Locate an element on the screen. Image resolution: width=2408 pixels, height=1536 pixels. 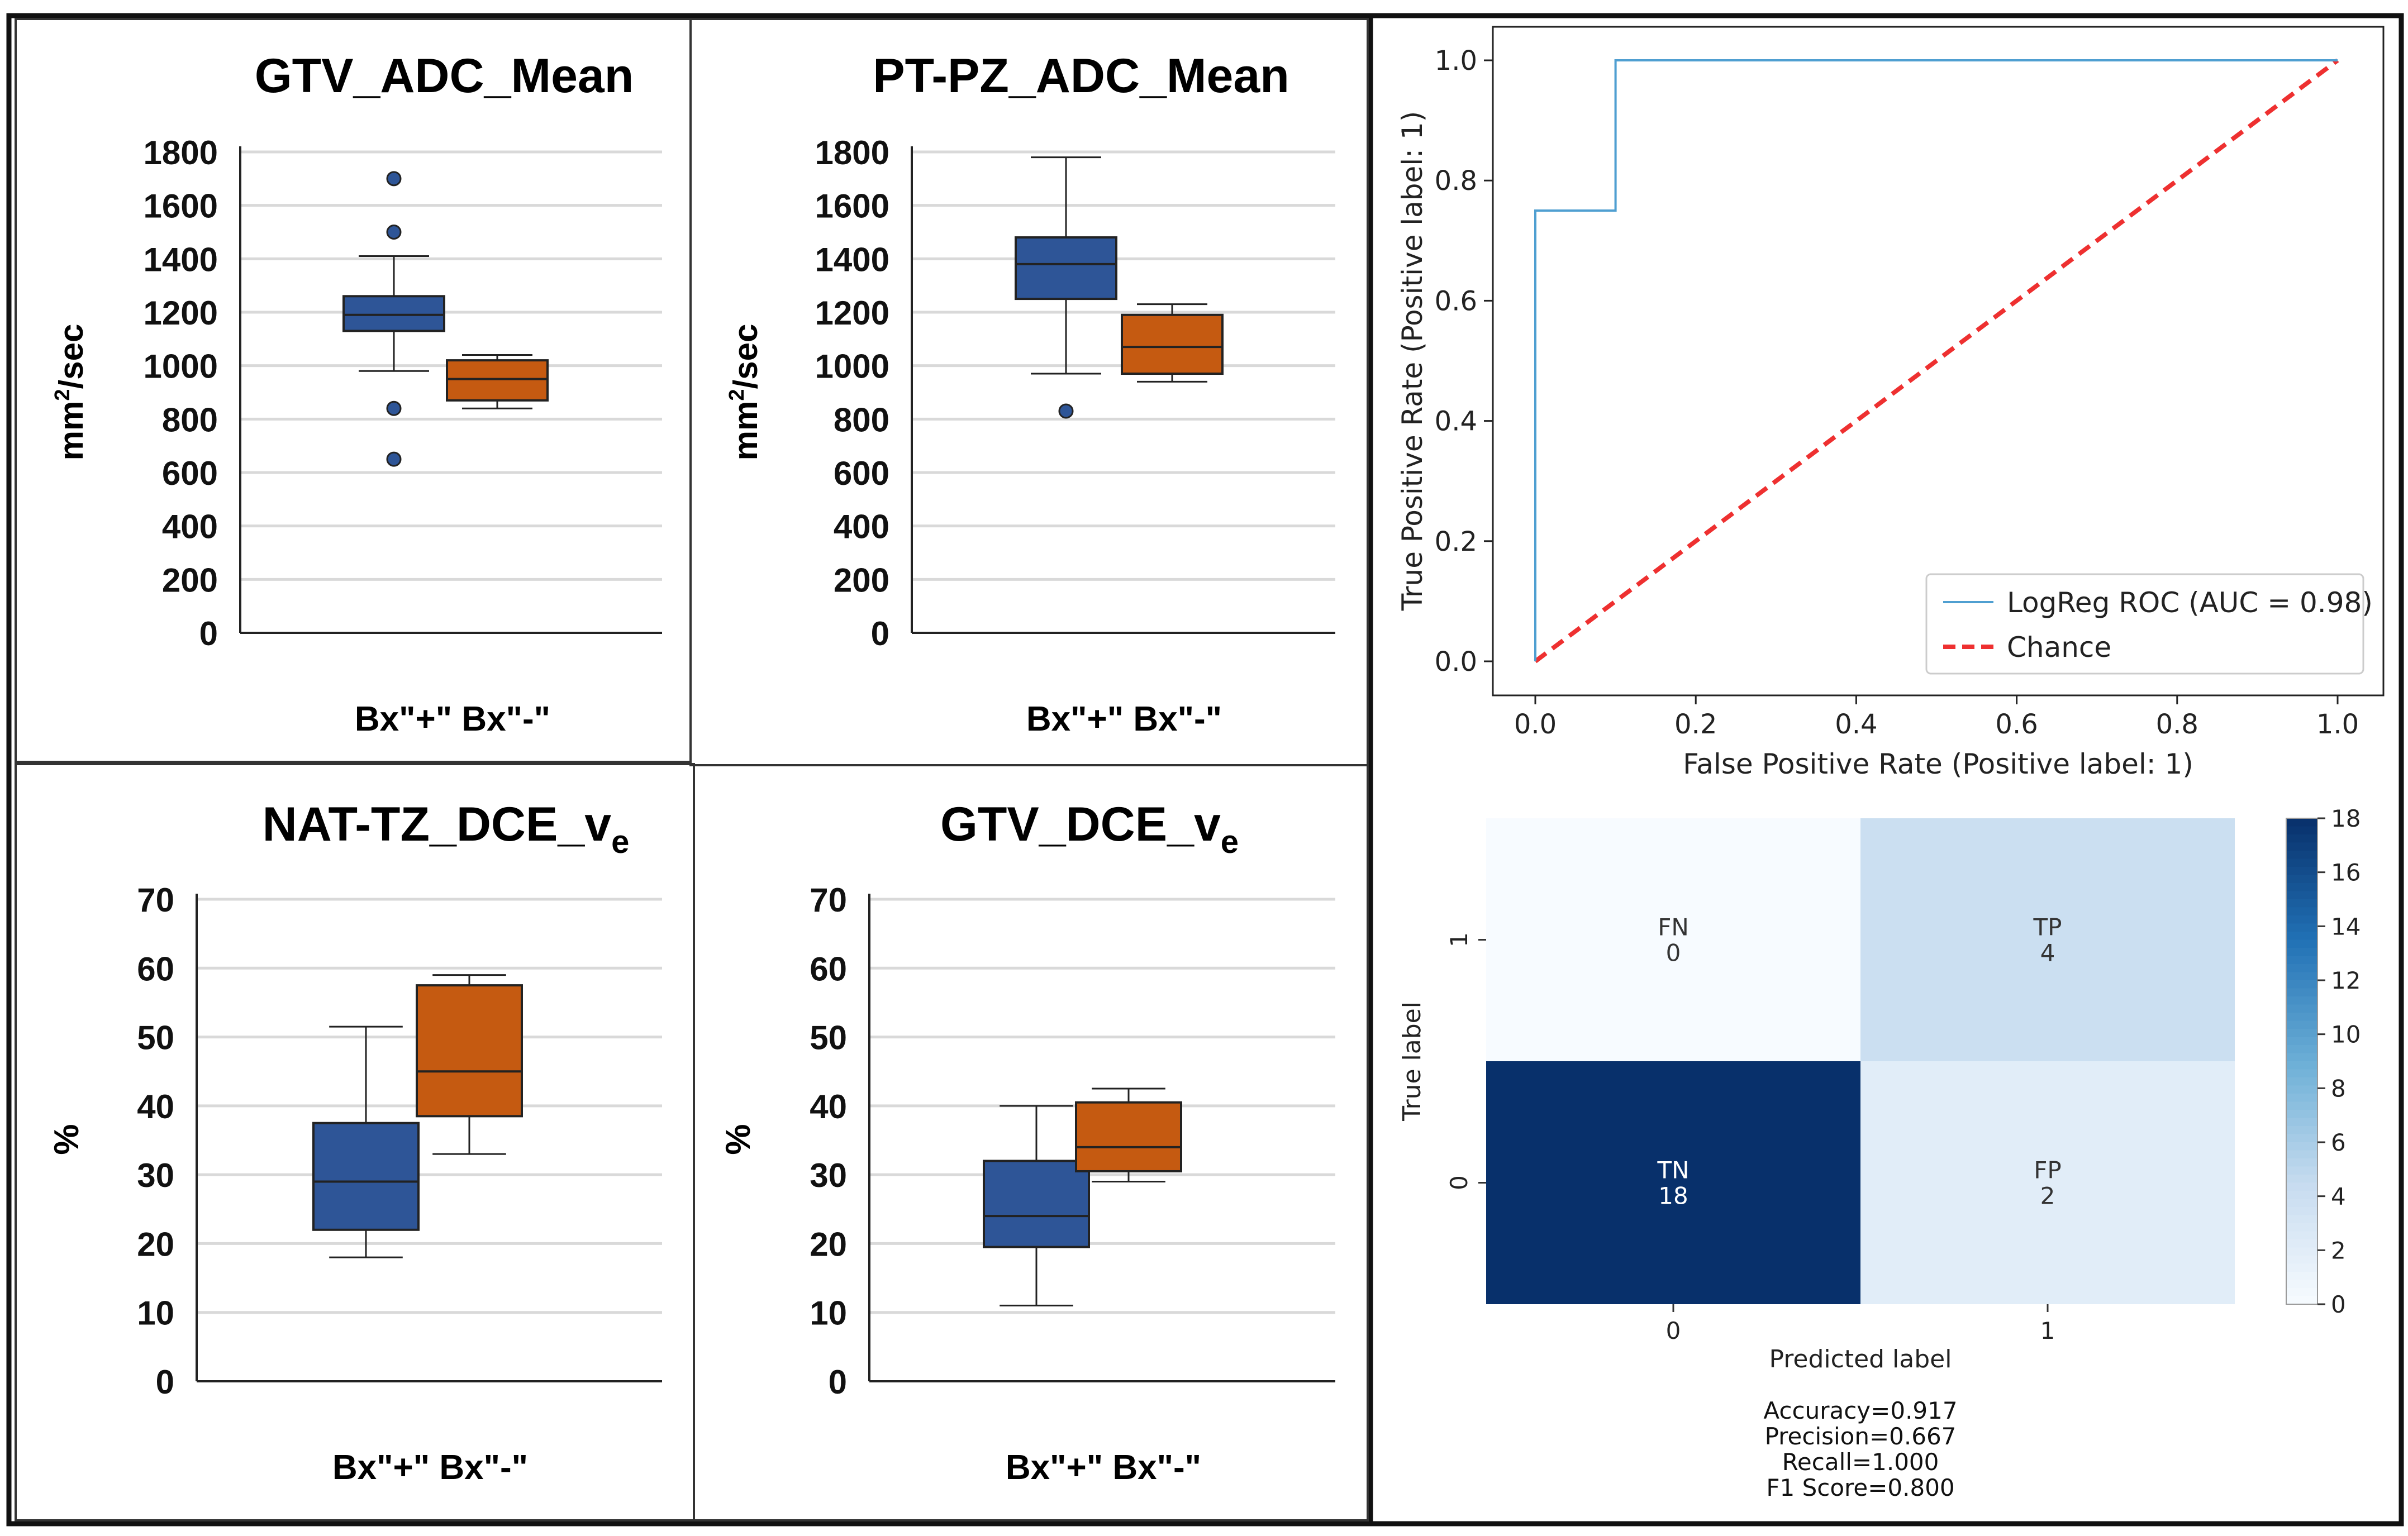
y-tick-label: 1600 is located at coordinates (181, 206).